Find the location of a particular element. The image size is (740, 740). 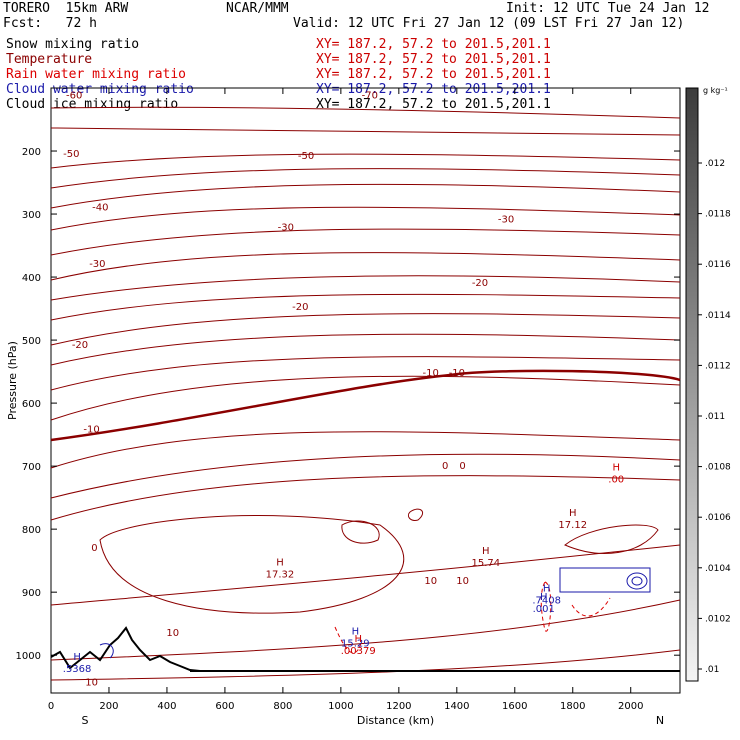

x-tick-label: 200 is located at coordinates (108, 706).